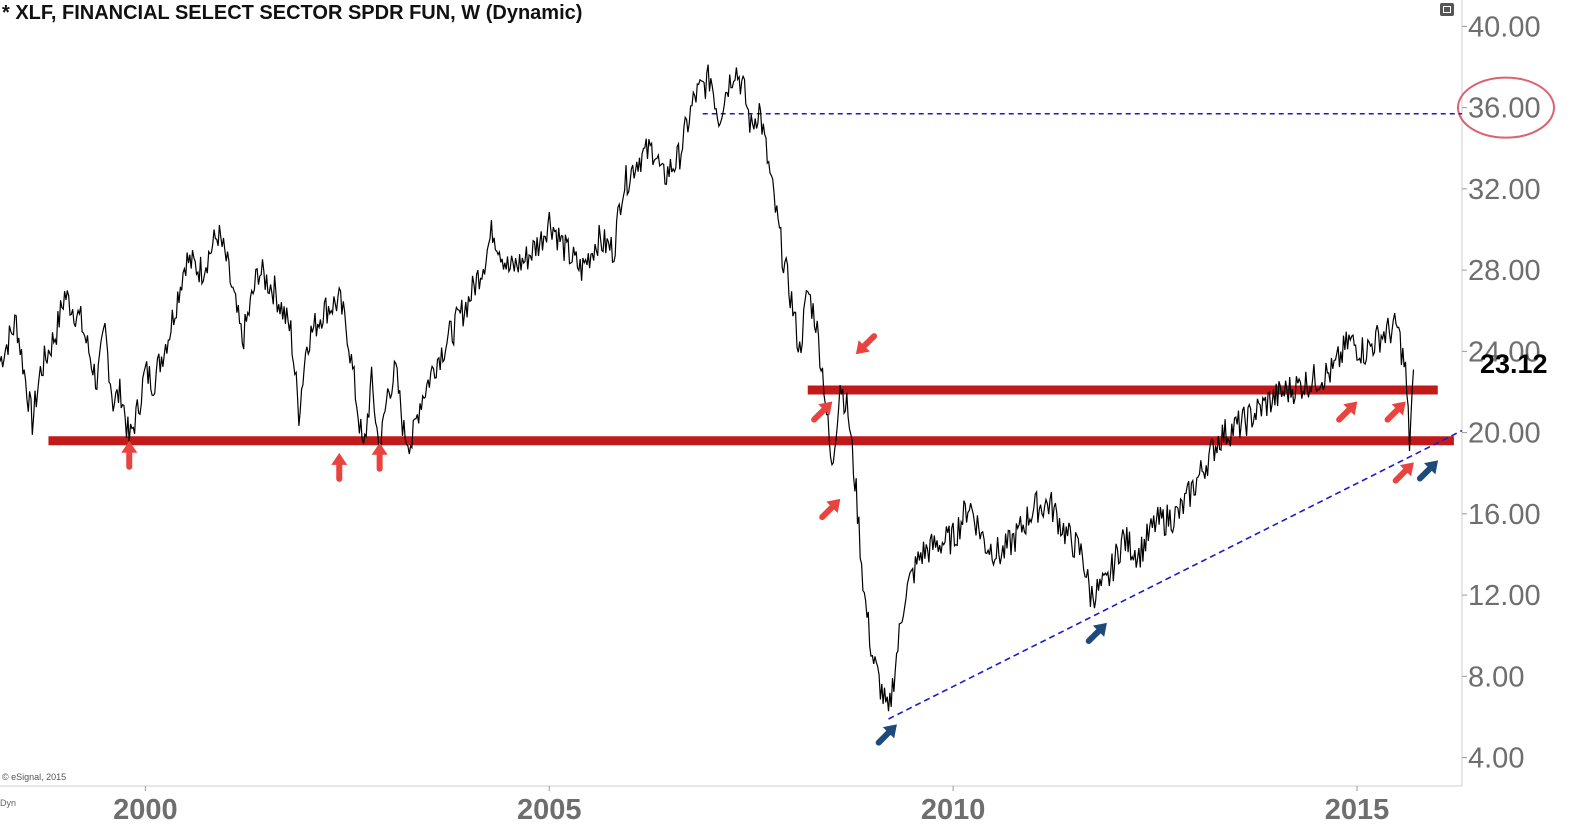 Image resolution: width=1578 pixels, height=827 pixels. I want to click on y-tick-label: 4.00, so click(1496, 759).